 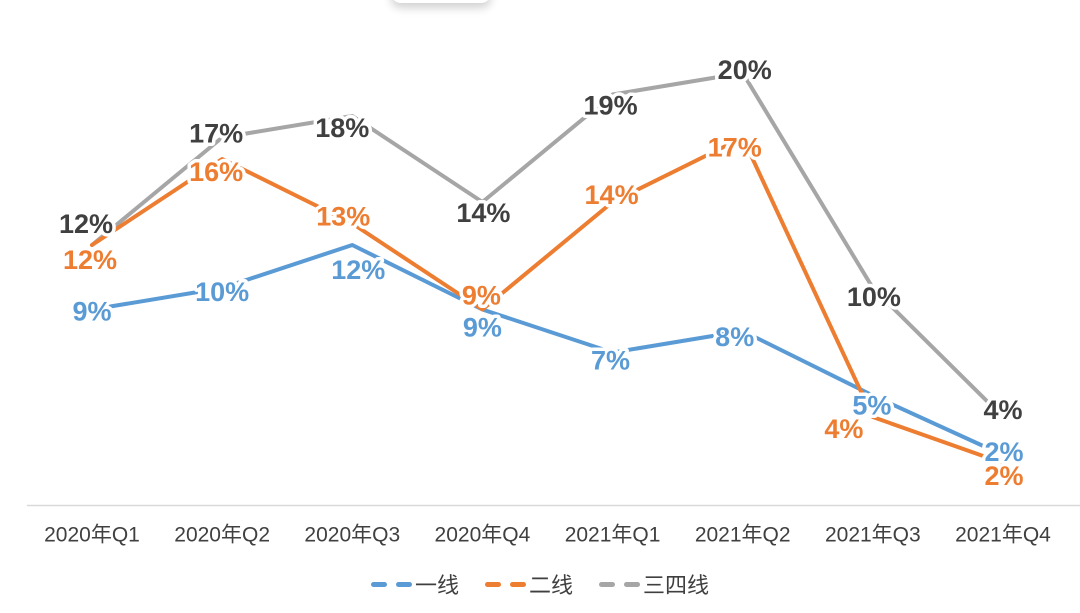 I want to click on data-label-三四线-0: 12%, so click(x=86, y=224).